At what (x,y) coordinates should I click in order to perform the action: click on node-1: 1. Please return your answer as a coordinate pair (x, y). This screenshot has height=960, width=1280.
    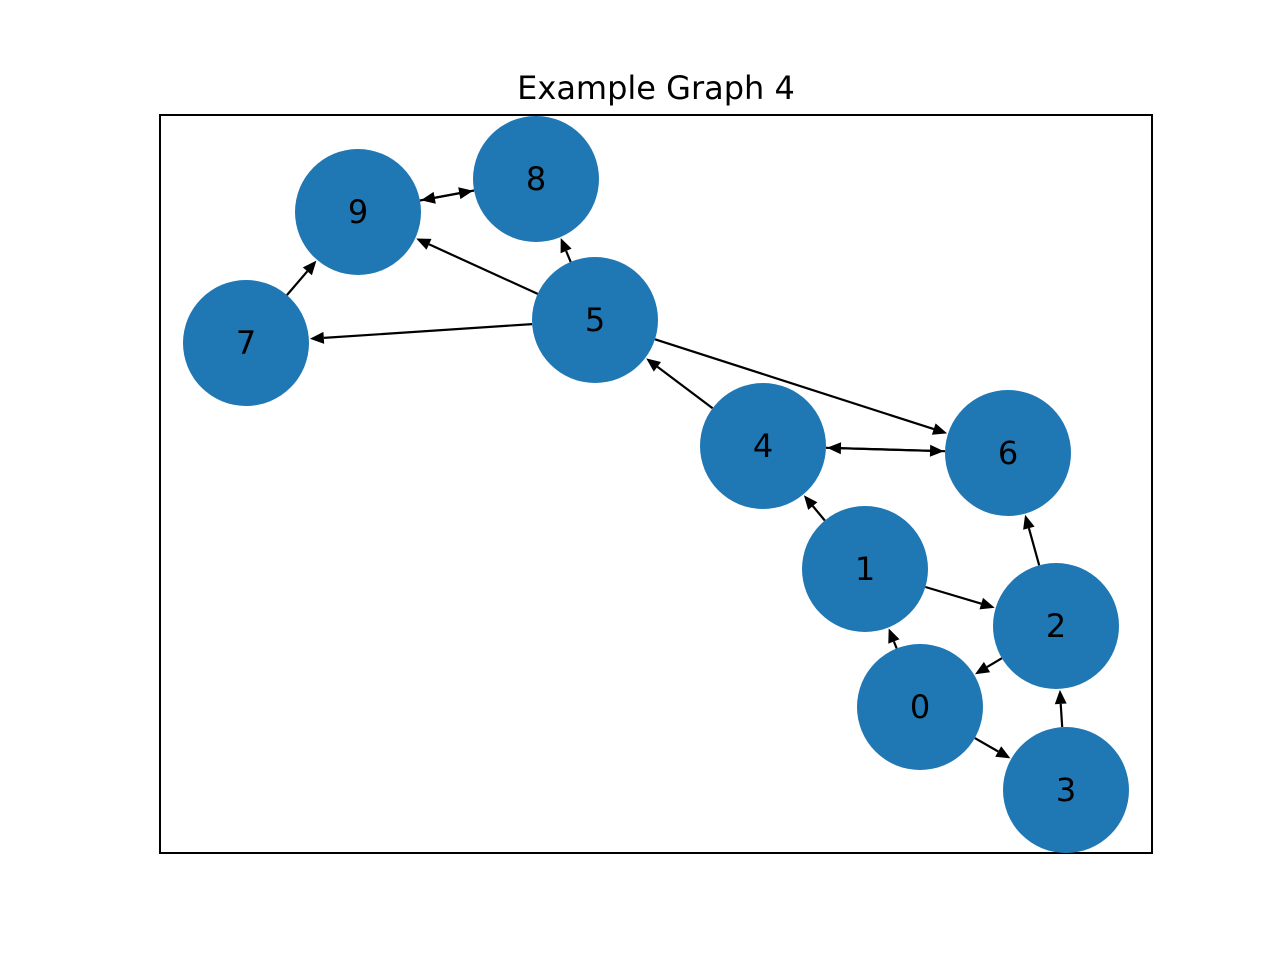
    Looking at the image, I should click on (865, 569).